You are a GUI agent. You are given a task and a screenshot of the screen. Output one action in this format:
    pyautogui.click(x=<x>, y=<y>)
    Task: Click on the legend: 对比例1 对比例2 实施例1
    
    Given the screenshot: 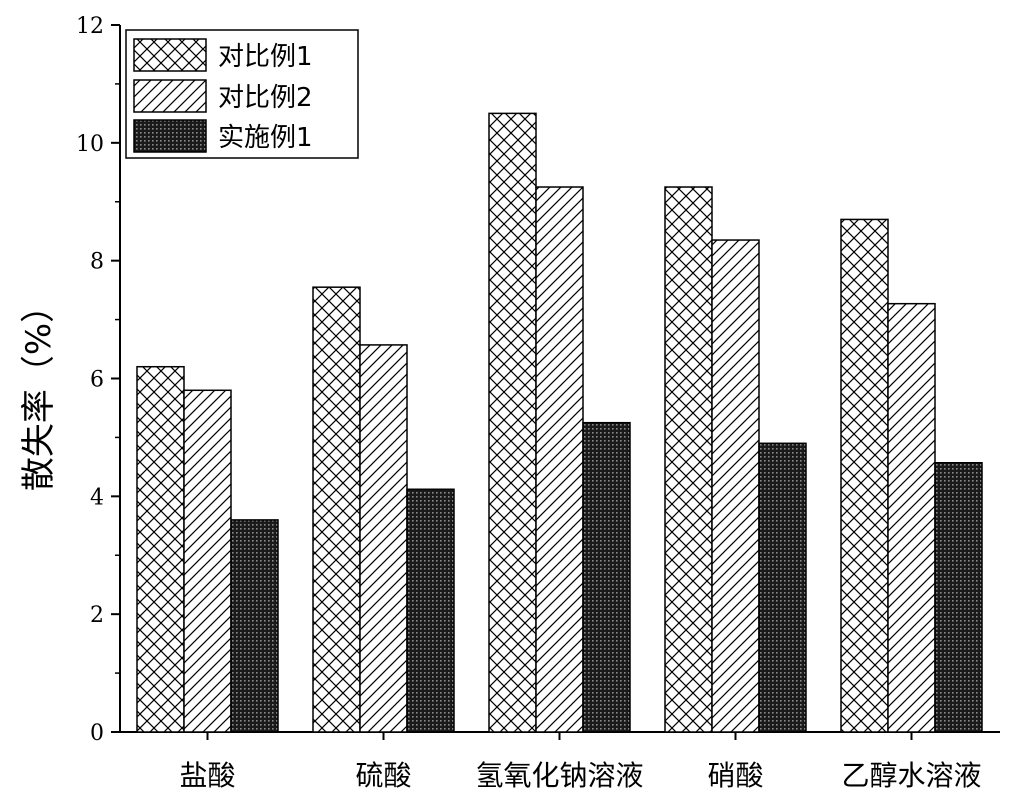 What is the action you would take?
    pyautogui.click(x=242, y=94)
    